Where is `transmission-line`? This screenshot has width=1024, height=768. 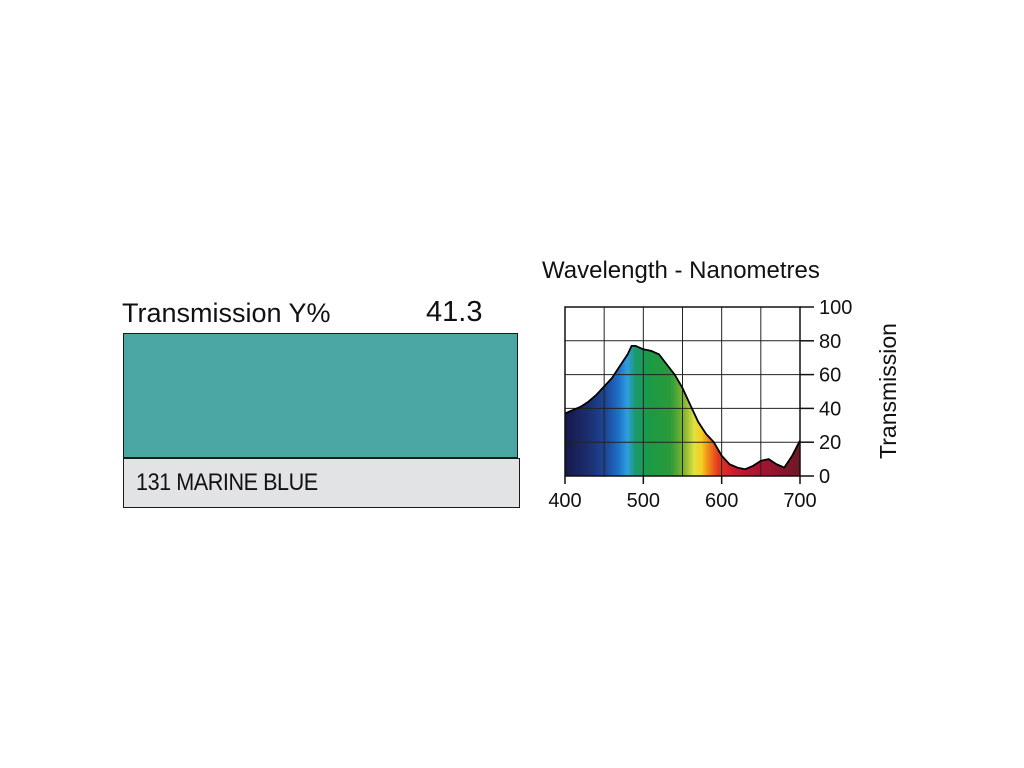 transmission-line is located at coordinates (682, 408).